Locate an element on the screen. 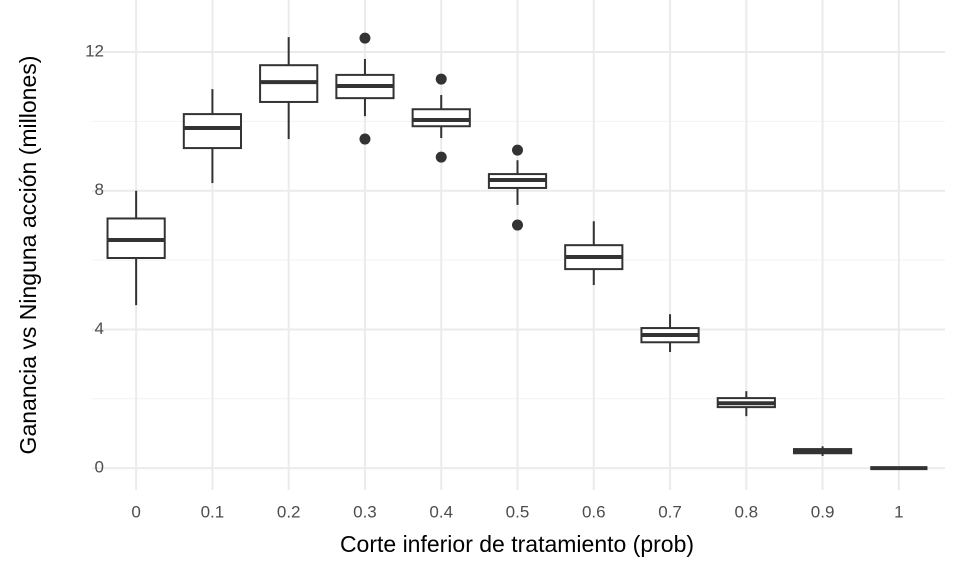  y-tick-label: 12 is located at coordinates (94, 51).